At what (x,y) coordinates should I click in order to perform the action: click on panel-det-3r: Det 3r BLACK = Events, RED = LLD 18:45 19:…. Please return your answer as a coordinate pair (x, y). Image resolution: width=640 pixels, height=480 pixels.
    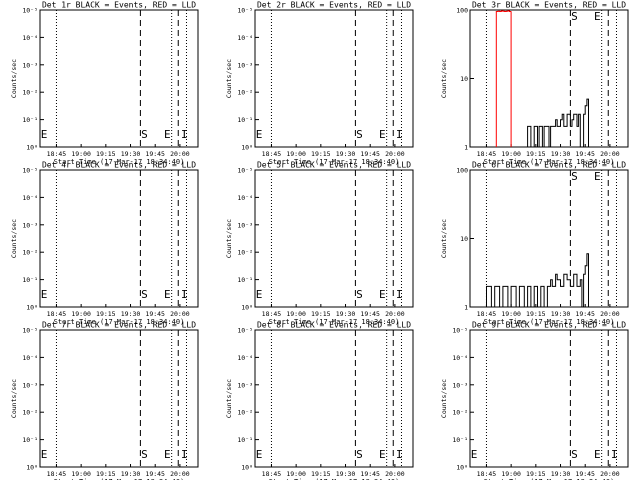
    Looking at the image, I should click on (534, 83).